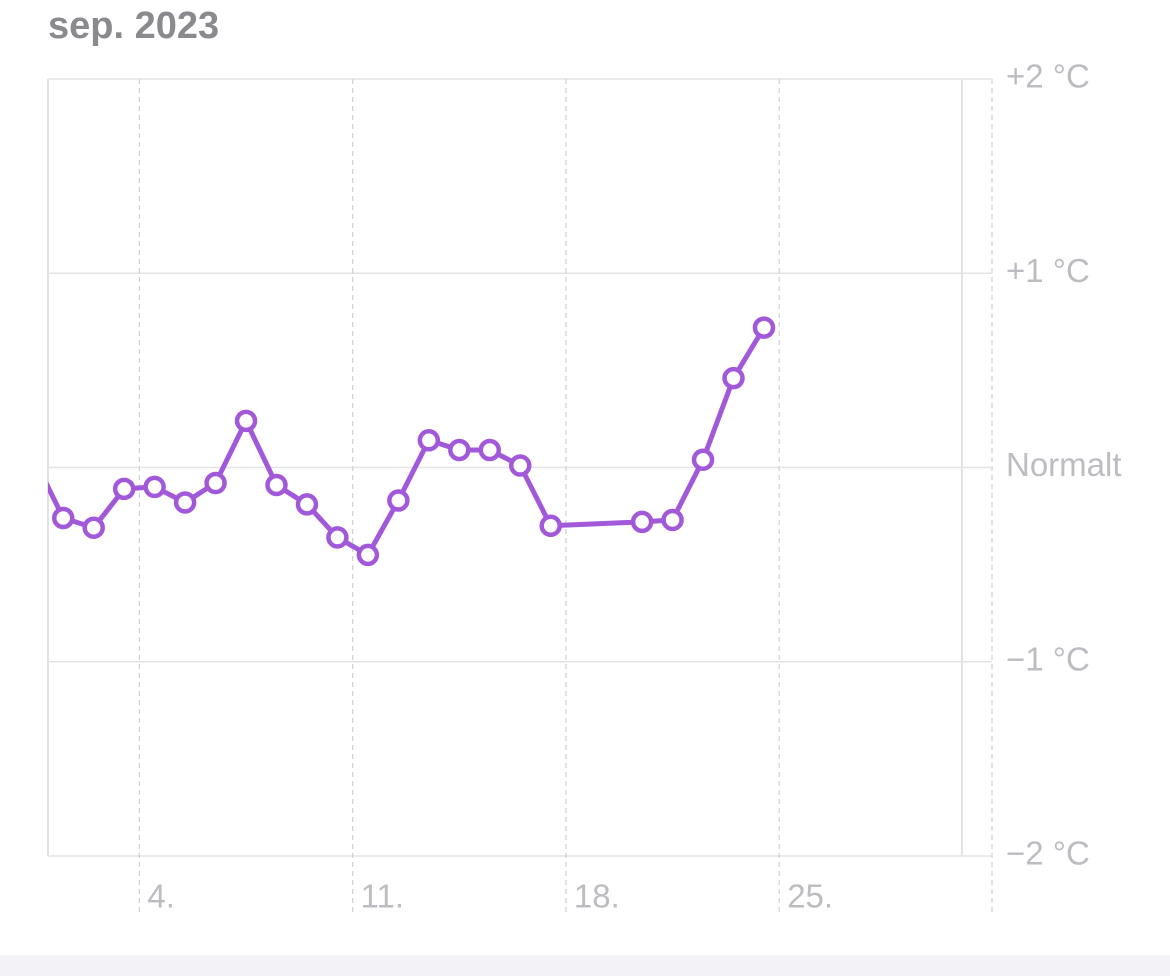  Describe the element at coordinates (1048, 270) in the screenshot. I see `y-tick-label: +1 °C` at that location.